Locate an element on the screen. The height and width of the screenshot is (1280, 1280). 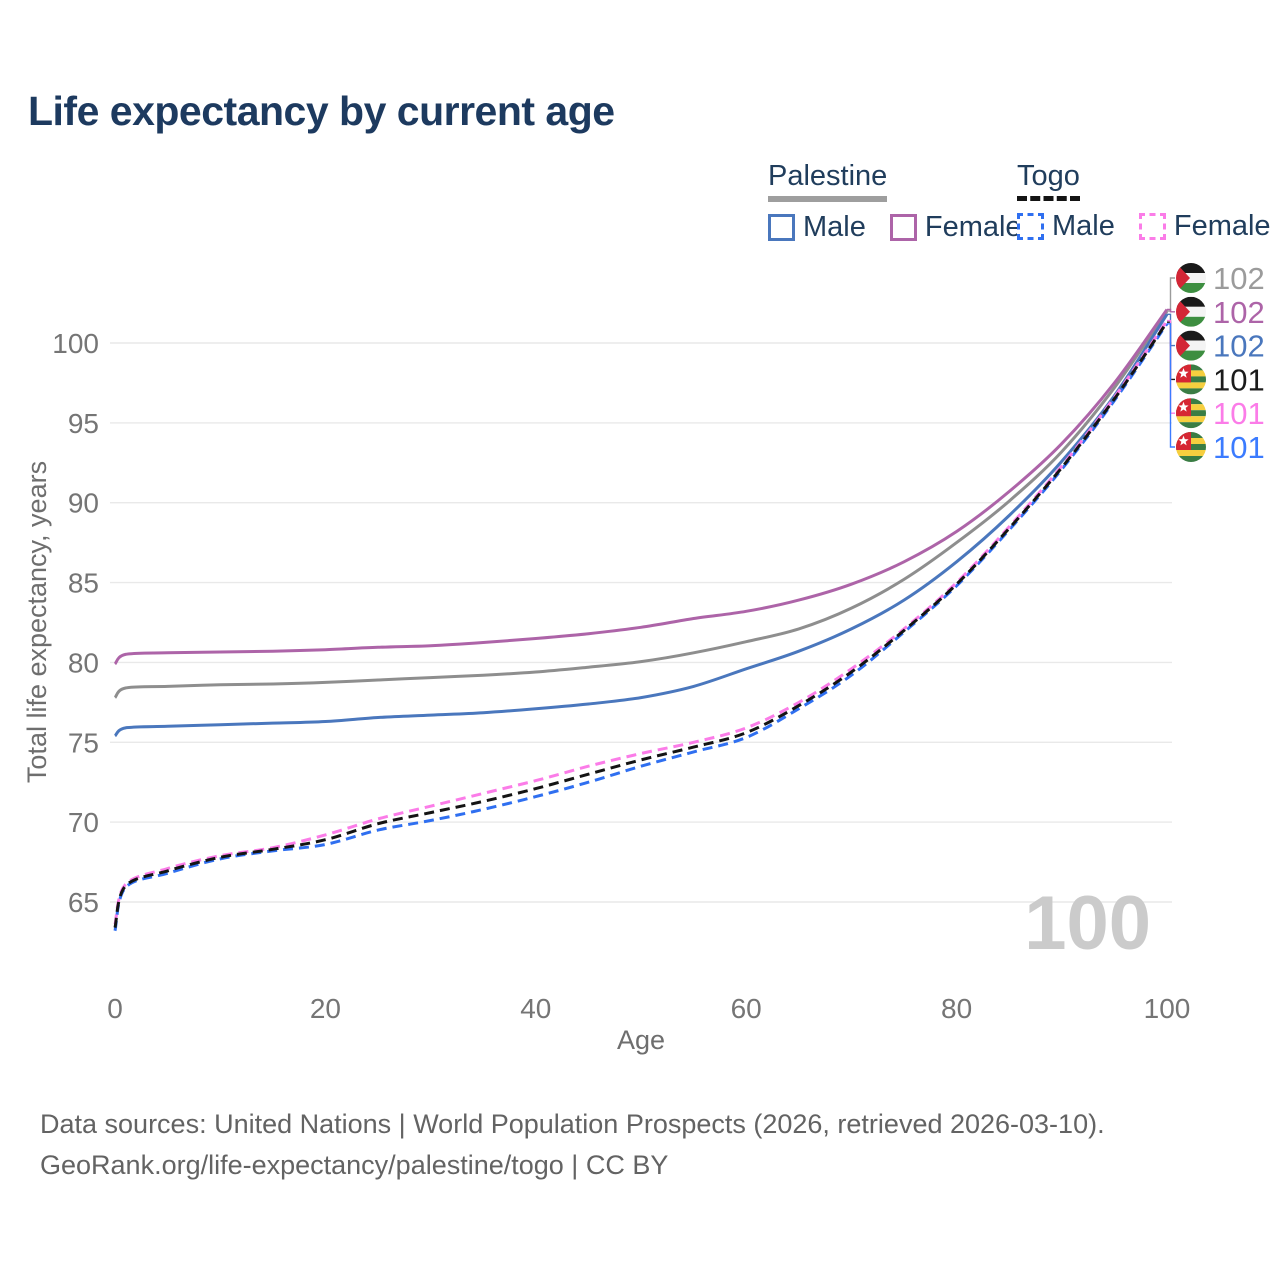
legend-country-togo: Togo is located at coordinates (1048, 180).